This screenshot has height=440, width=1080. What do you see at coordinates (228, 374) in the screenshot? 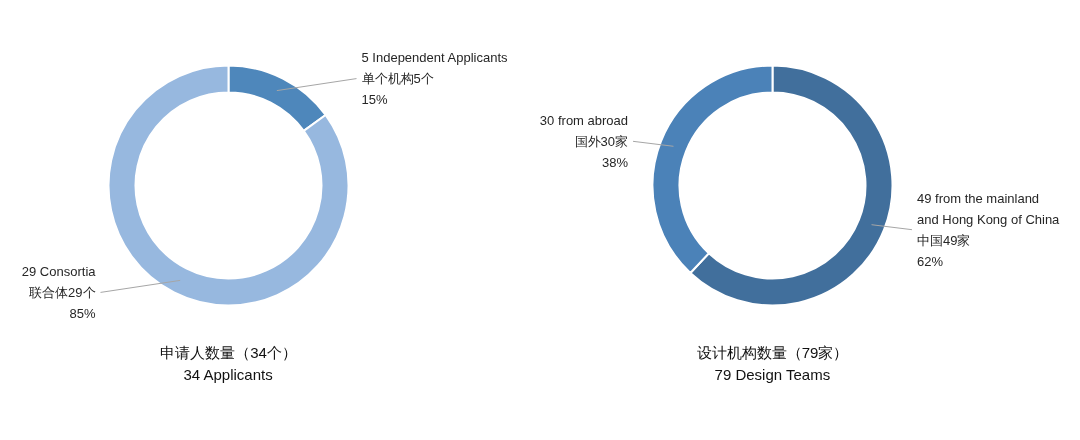
I see `text: 34 Applicants` at bounding box center [228, 374].